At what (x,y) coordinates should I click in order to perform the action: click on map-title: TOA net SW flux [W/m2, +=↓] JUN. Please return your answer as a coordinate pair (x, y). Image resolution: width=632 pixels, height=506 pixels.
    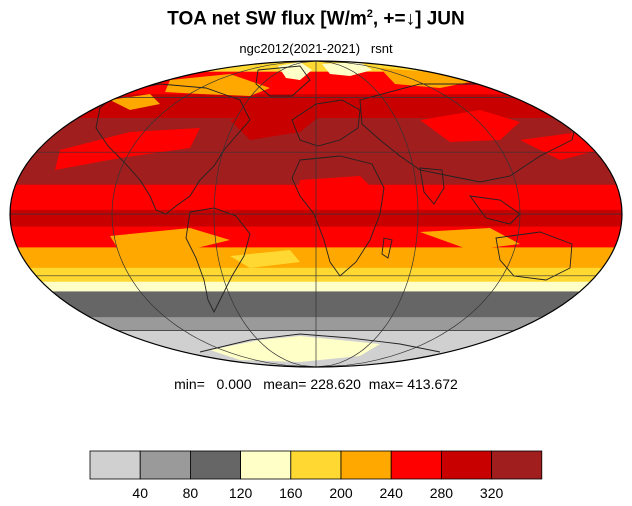
    Looking at the image, I should click on (316, 19).